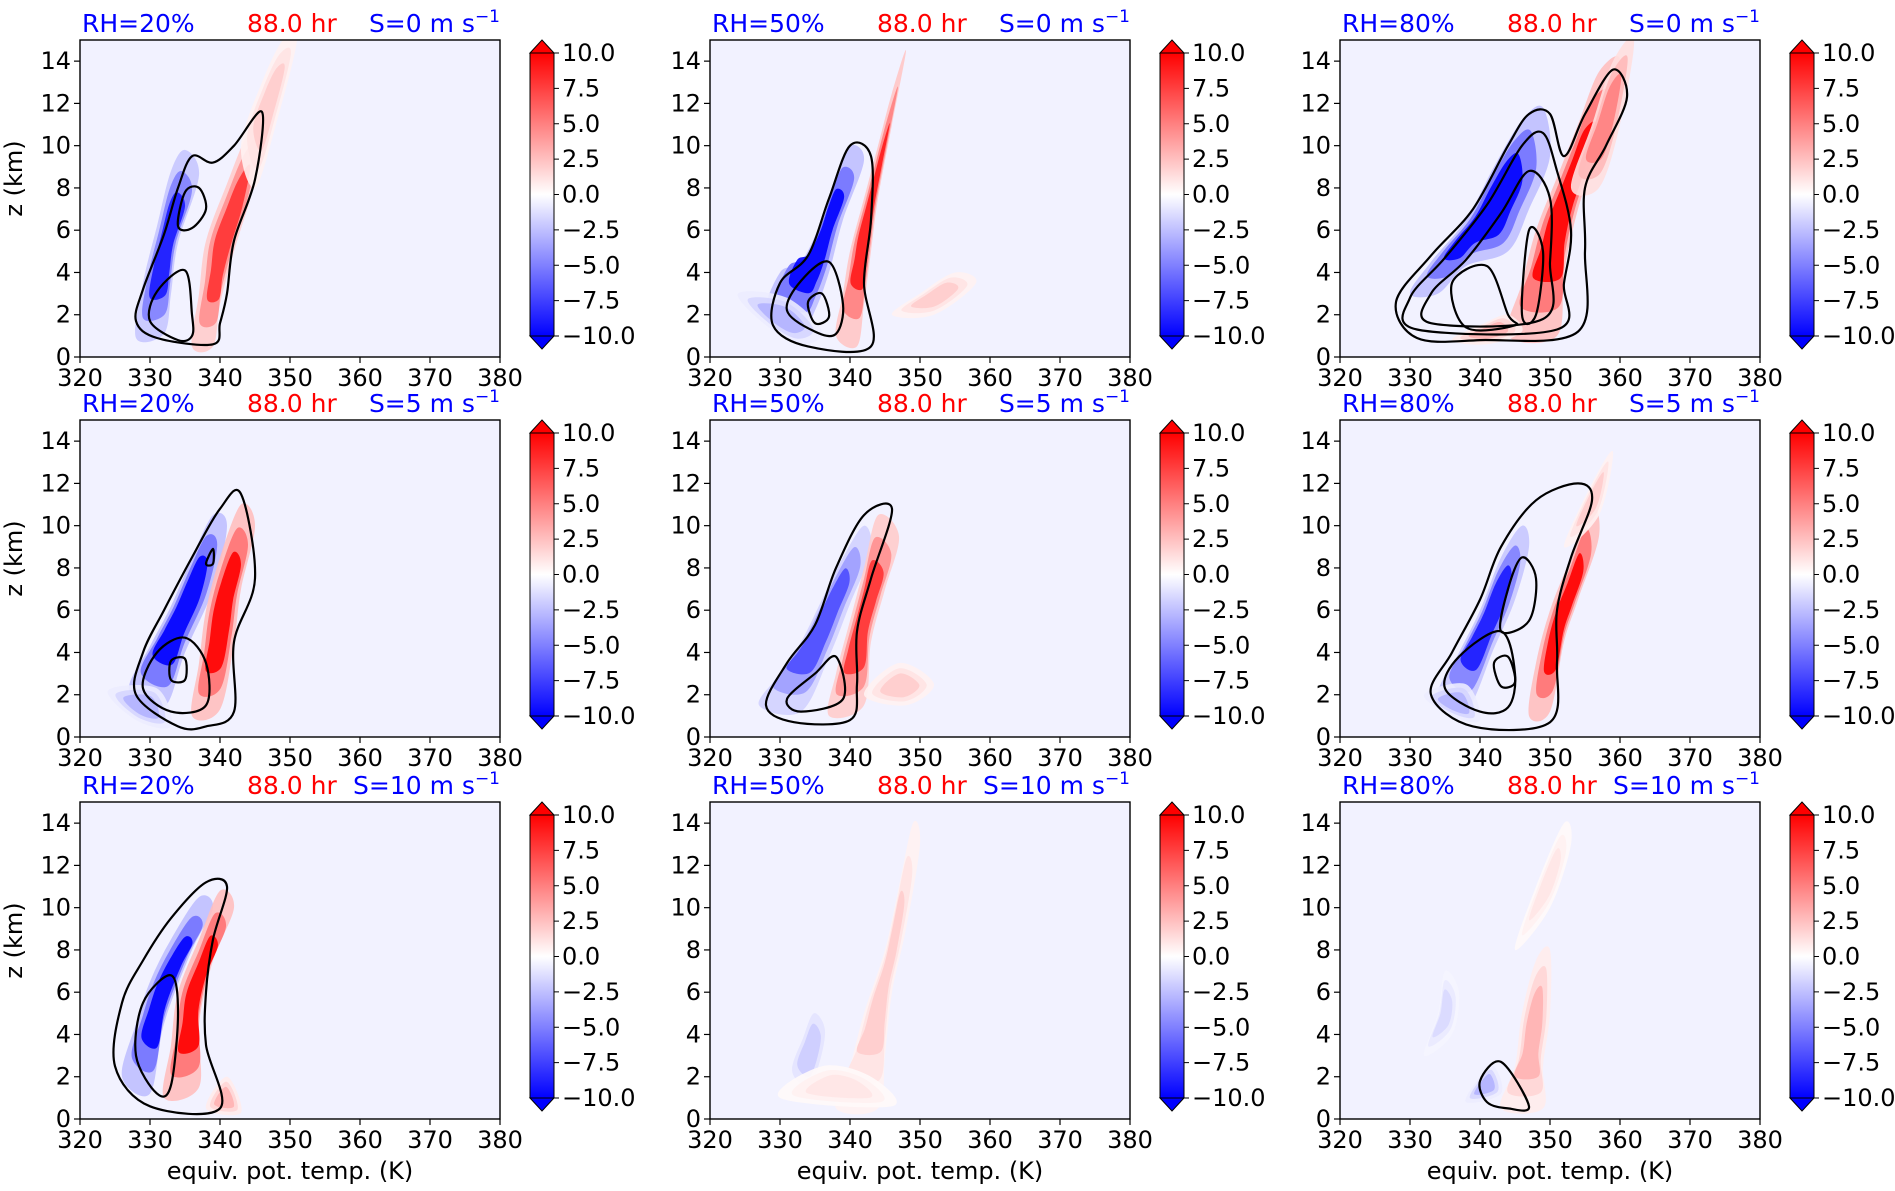 The width and height of the screenshot is (1895, 1191). I want to click on shear-label-text: S=0 m s, so click(422, 23).